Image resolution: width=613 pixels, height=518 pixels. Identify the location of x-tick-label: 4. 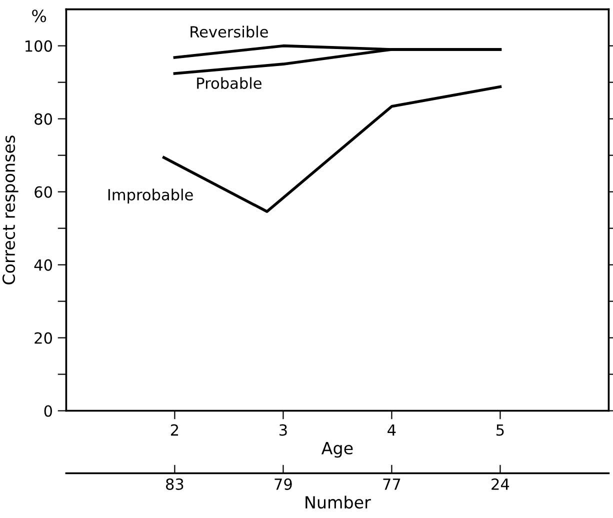
(392, 430).